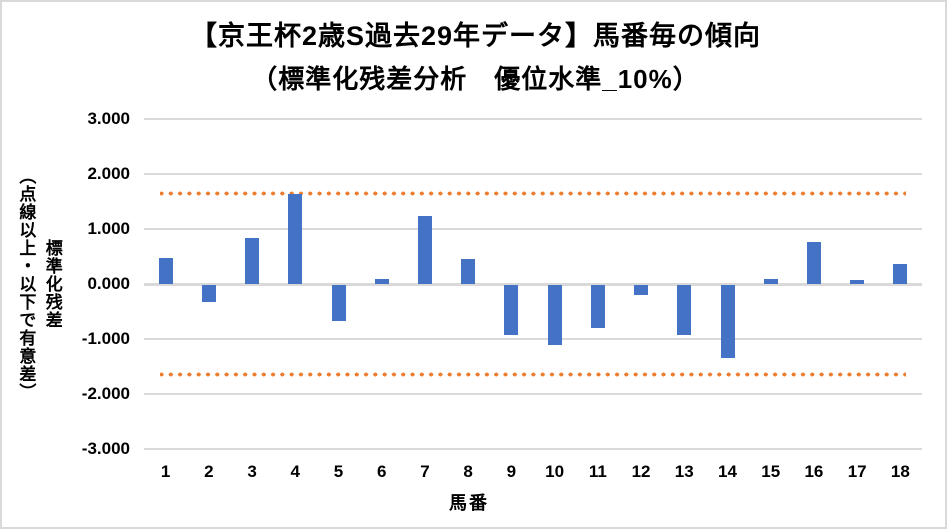 Image resolution: width=947 pixels, height=529 pixels. Describe the element at coordinates (165, 471) in the screenshot. I see `x-tick-label: 1` at that location.